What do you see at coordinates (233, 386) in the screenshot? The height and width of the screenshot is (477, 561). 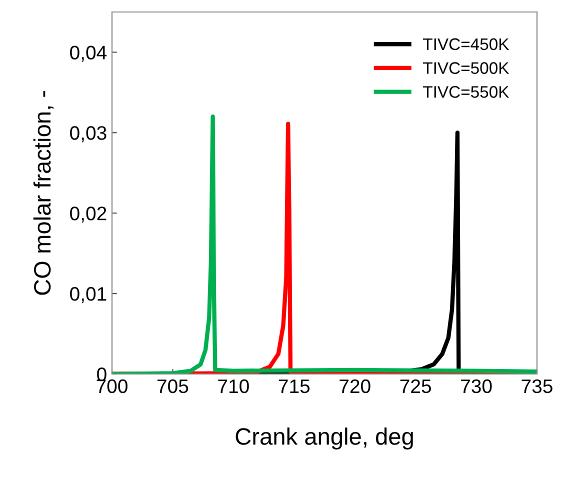 I see `x-tick-label: 710` at bounding box center [233, 386].